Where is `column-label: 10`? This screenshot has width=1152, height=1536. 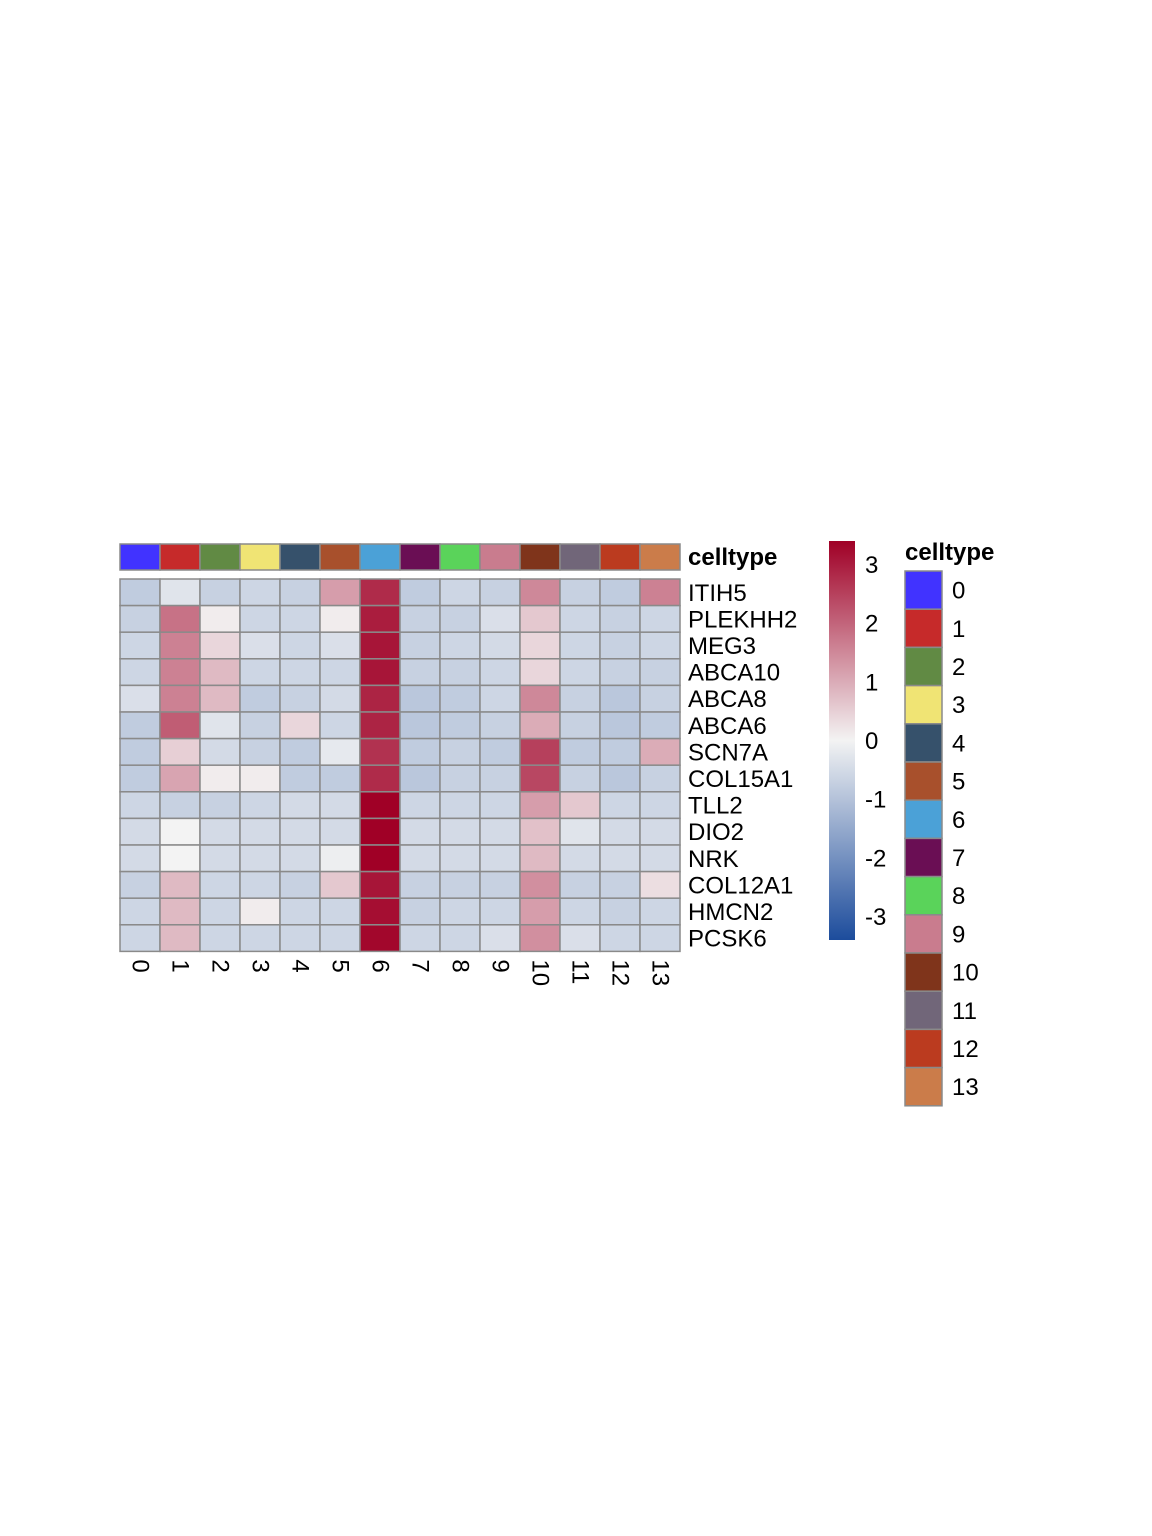
column-label: 10 is located at coordinates (540, 972).